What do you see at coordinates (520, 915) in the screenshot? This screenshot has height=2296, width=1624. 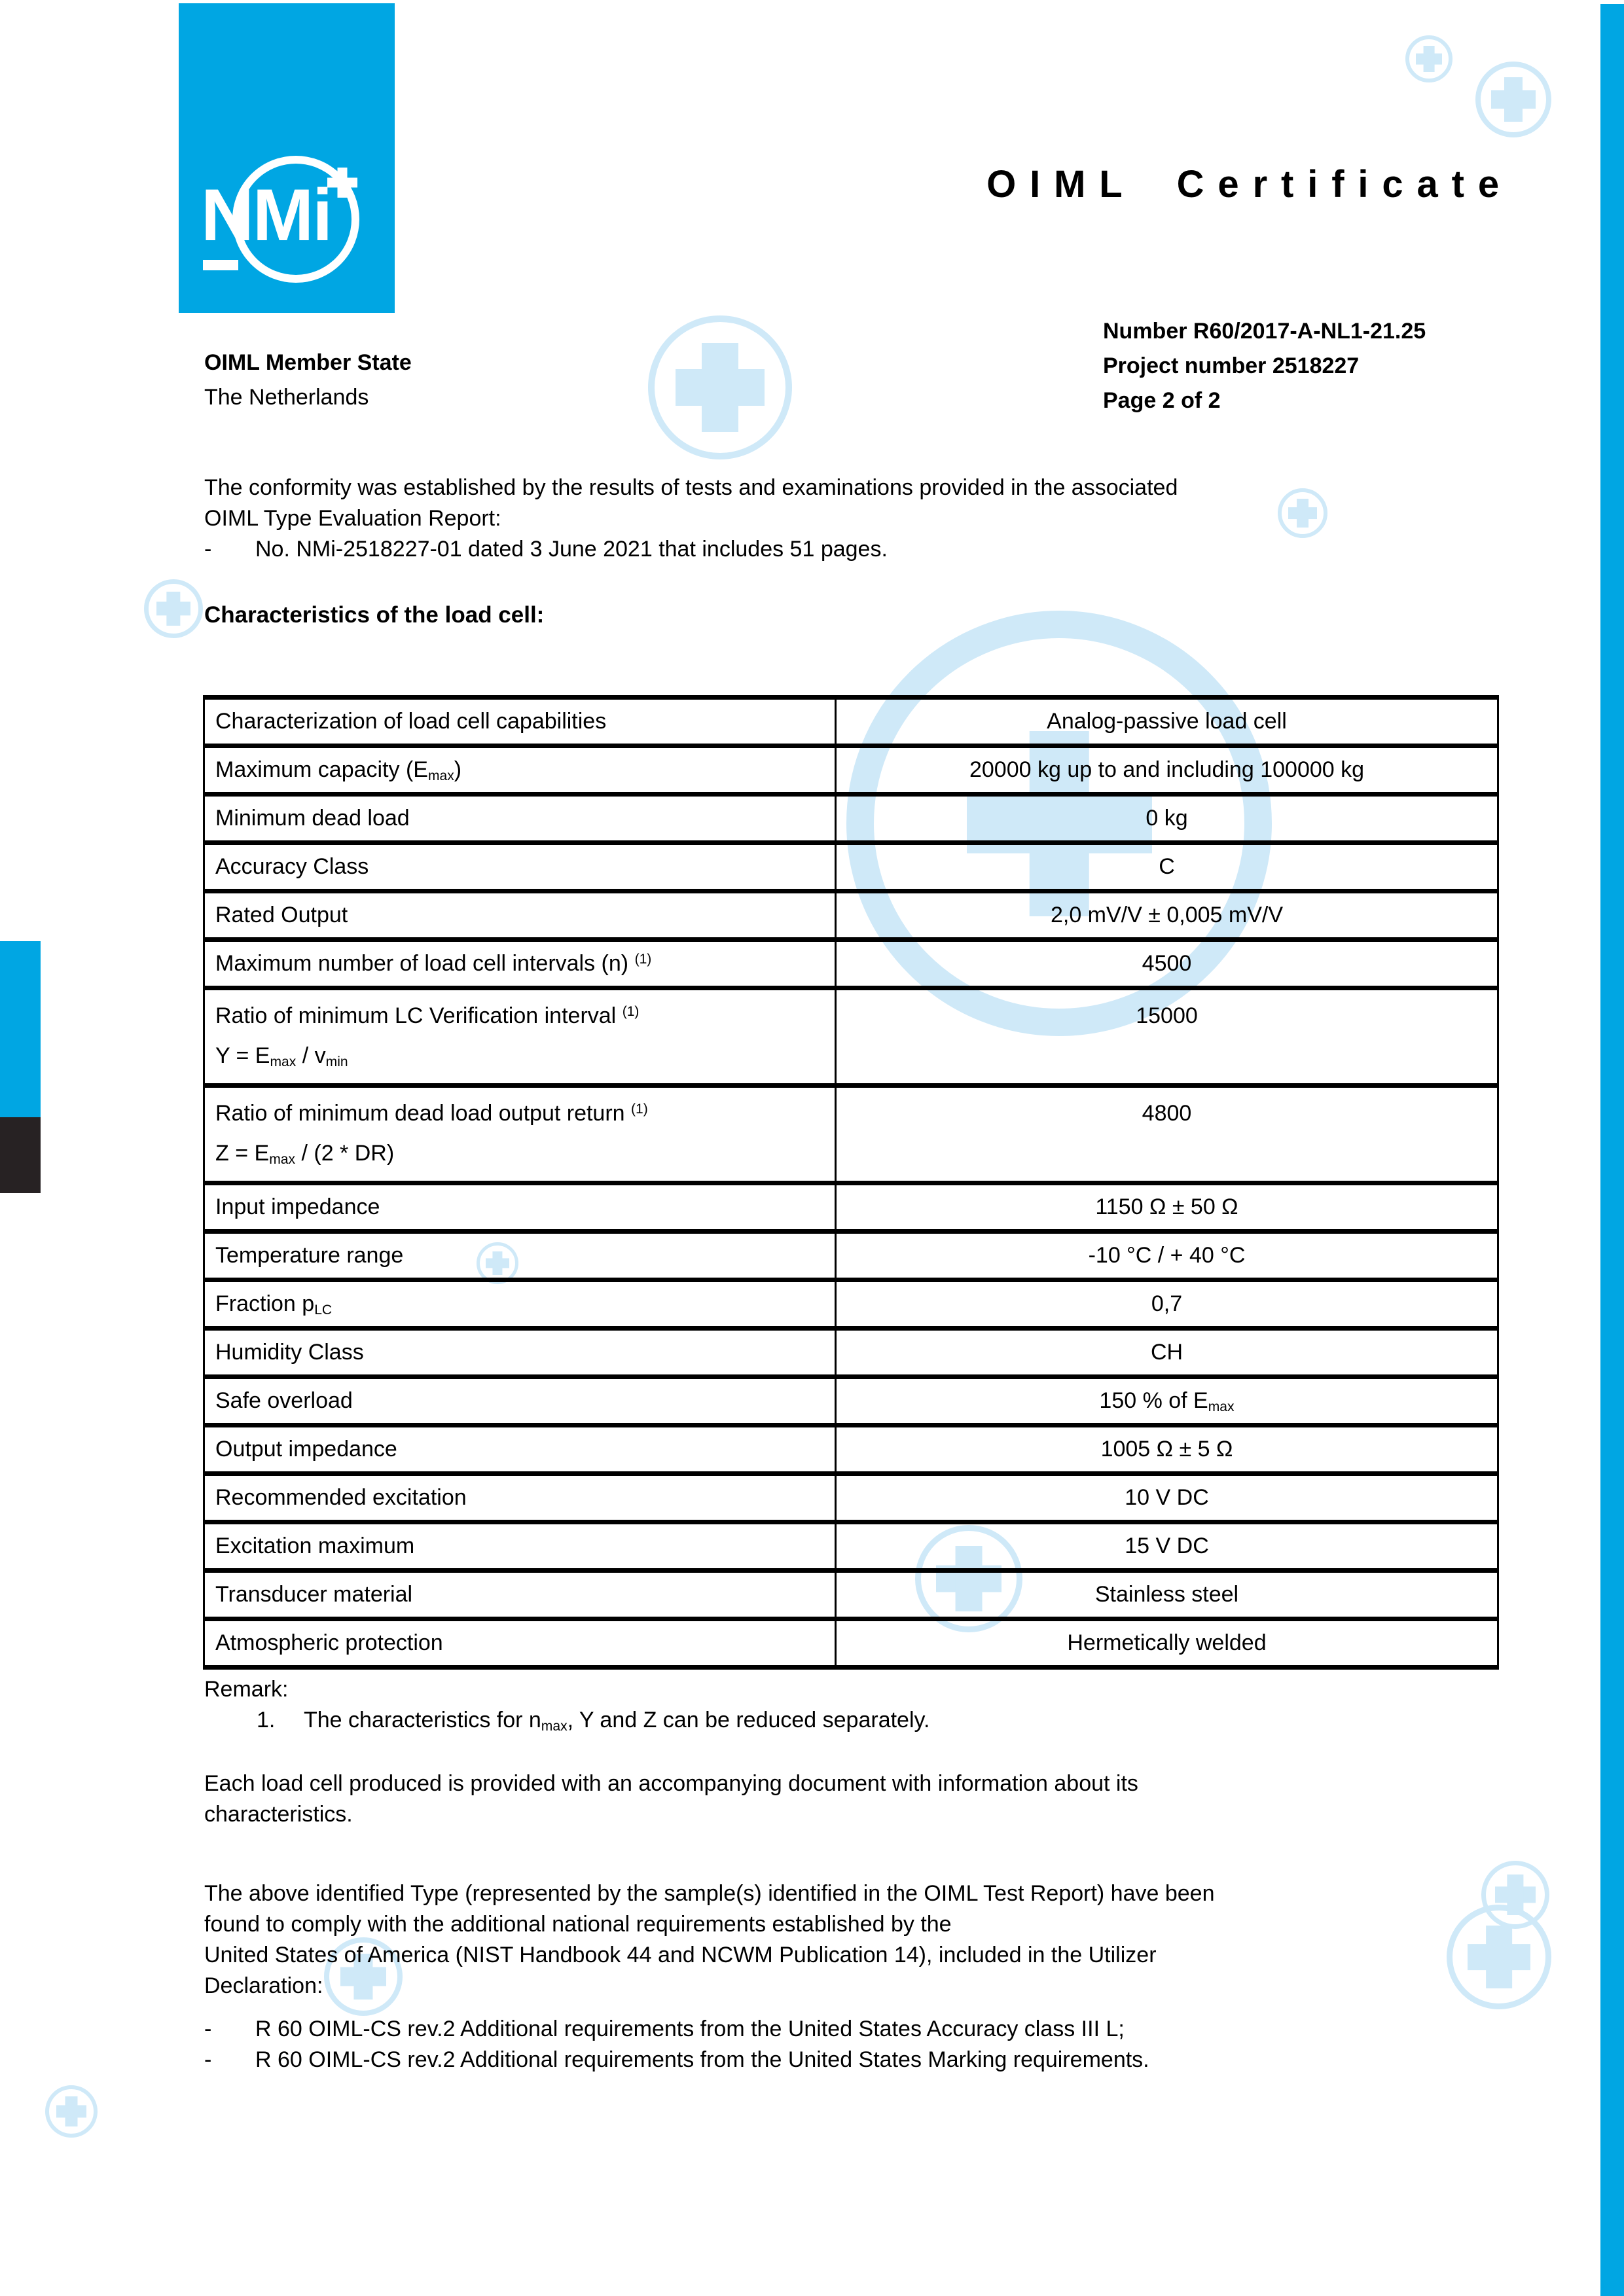 I see `row-label: Rated Output` at bounding box center [520, 915].